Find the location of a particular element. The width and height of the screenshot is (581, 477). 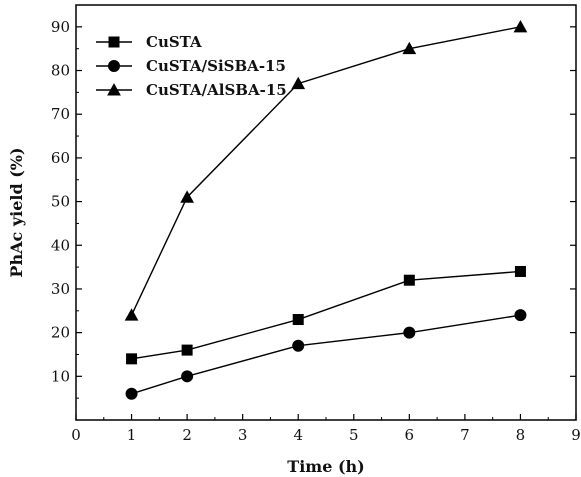

y-tick-label: 30 is located at coordinates (60, 289).